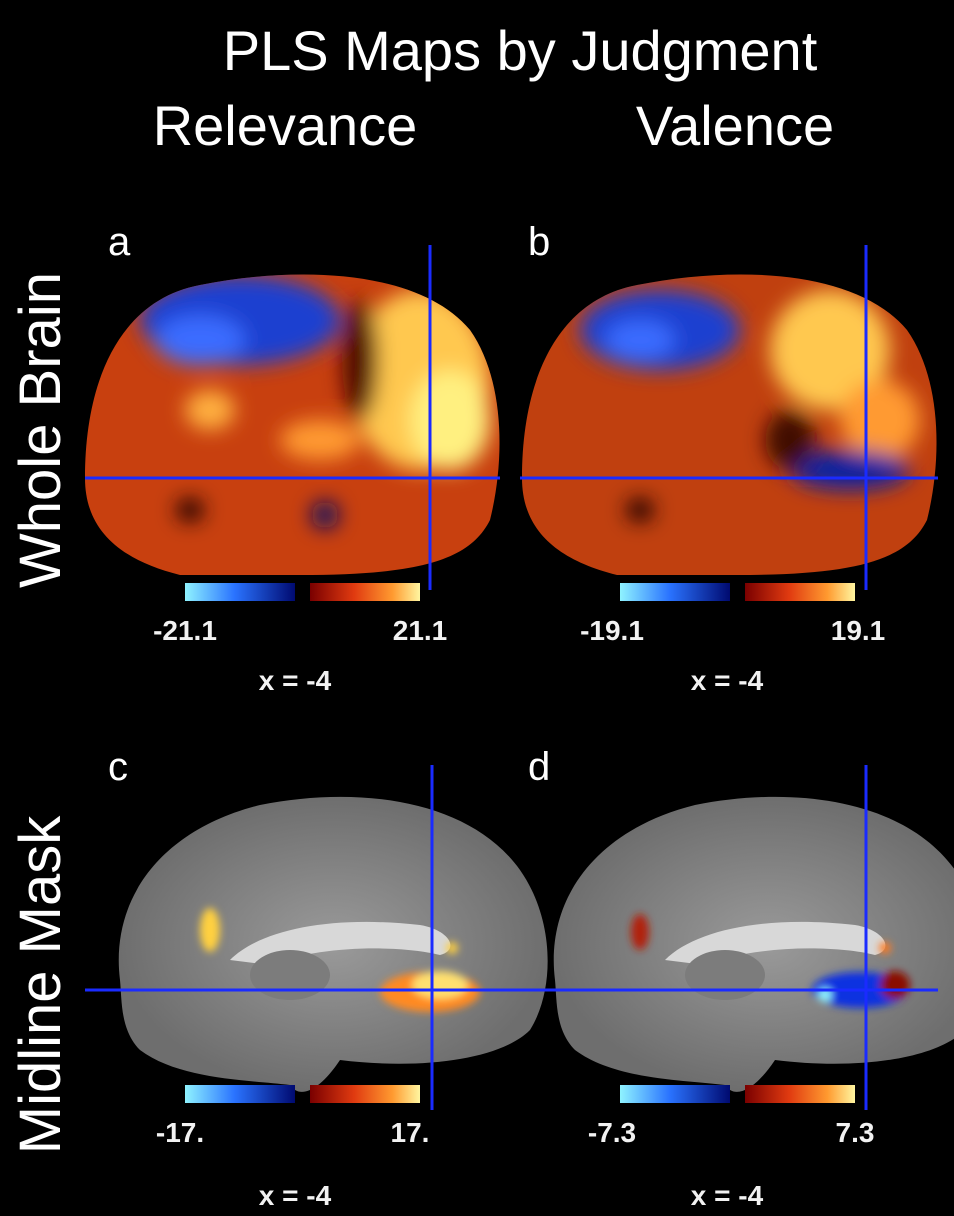  Describe the element at coordinates (520, 50) in the screenshot. I see `figure-title: PLS Maps by Judgment` at that location.